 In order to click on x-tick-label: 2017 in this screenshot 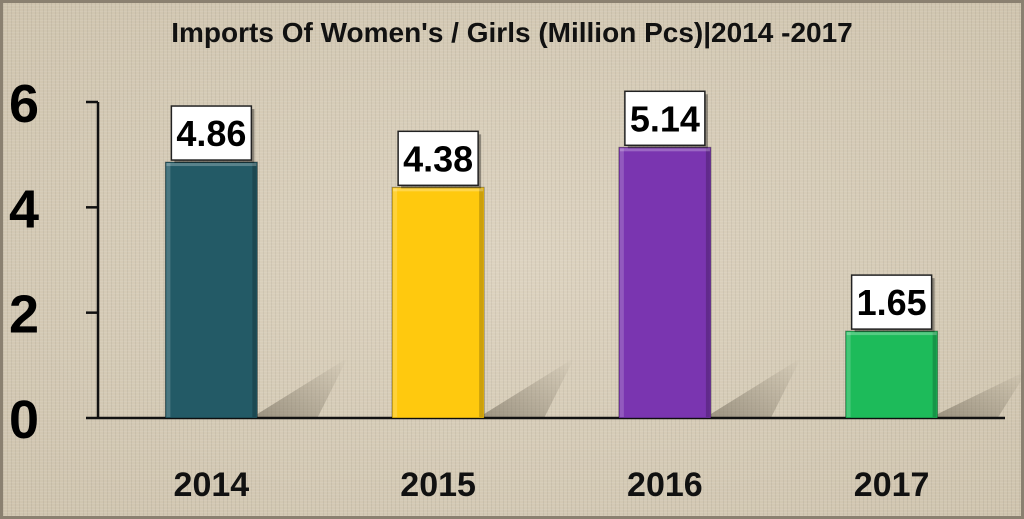, I will do `click(892, 485)`.